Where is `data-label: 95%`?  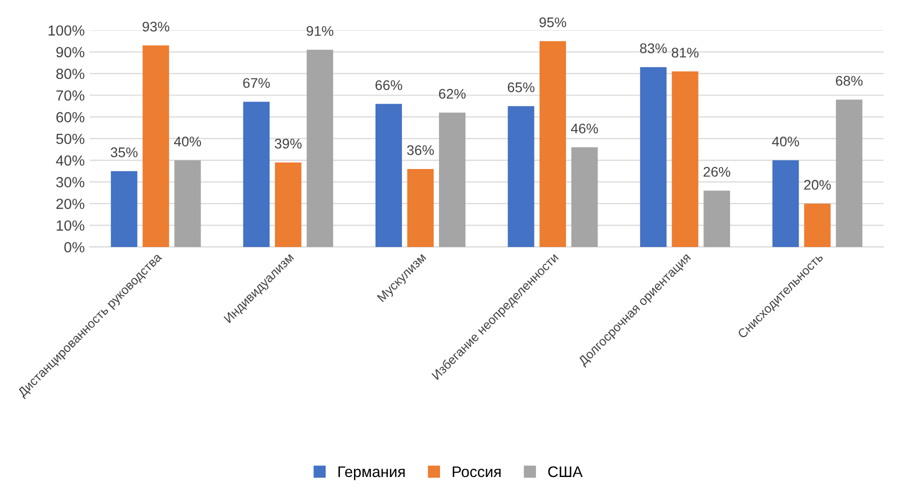
data-label: 95% is located at coordinates (553, 22).